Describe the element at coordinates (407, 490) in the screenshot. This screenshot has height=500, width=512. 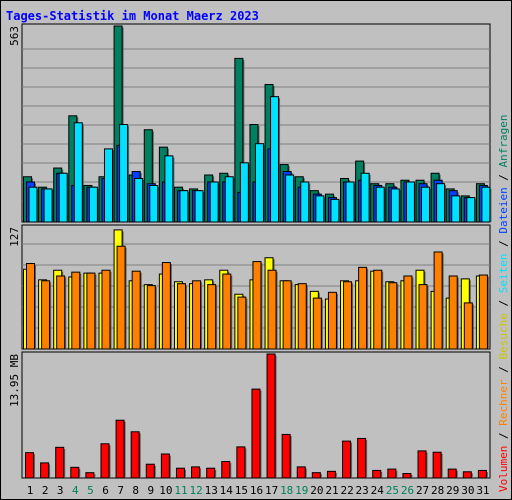
I see `x-tick-label: 26` at that location.